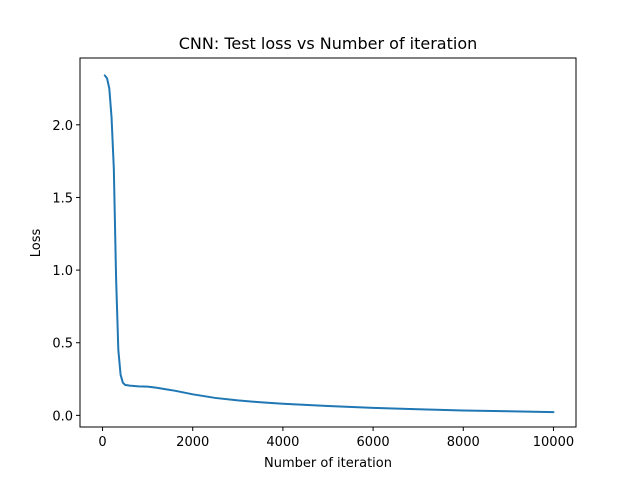 The height and width of the screenshot is (480, 640). I want to click on y-axis-ticks: 0.0 0.5 1.0 1.5 2.0, so click(66, 271).